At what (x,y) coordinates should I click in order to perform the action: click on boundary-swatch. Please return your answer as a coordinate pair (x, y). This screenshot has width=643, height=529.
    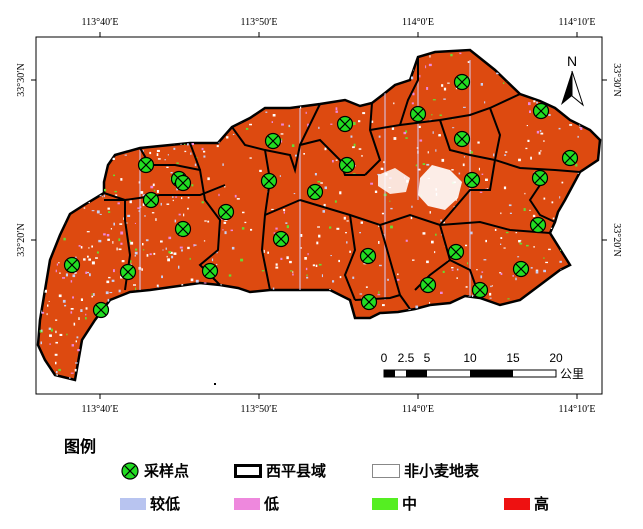
    Looking at the image, I should click on (248, 470).